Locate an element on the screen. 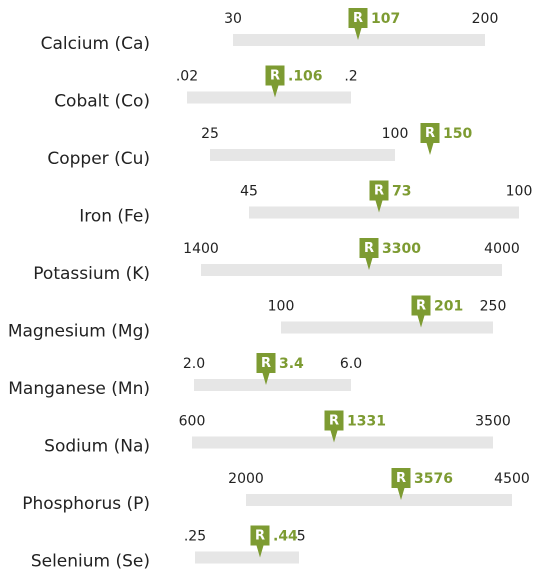 The height and width of the screenshot is (569, 534). result-value: 73 is located at coordinates (401, 192).